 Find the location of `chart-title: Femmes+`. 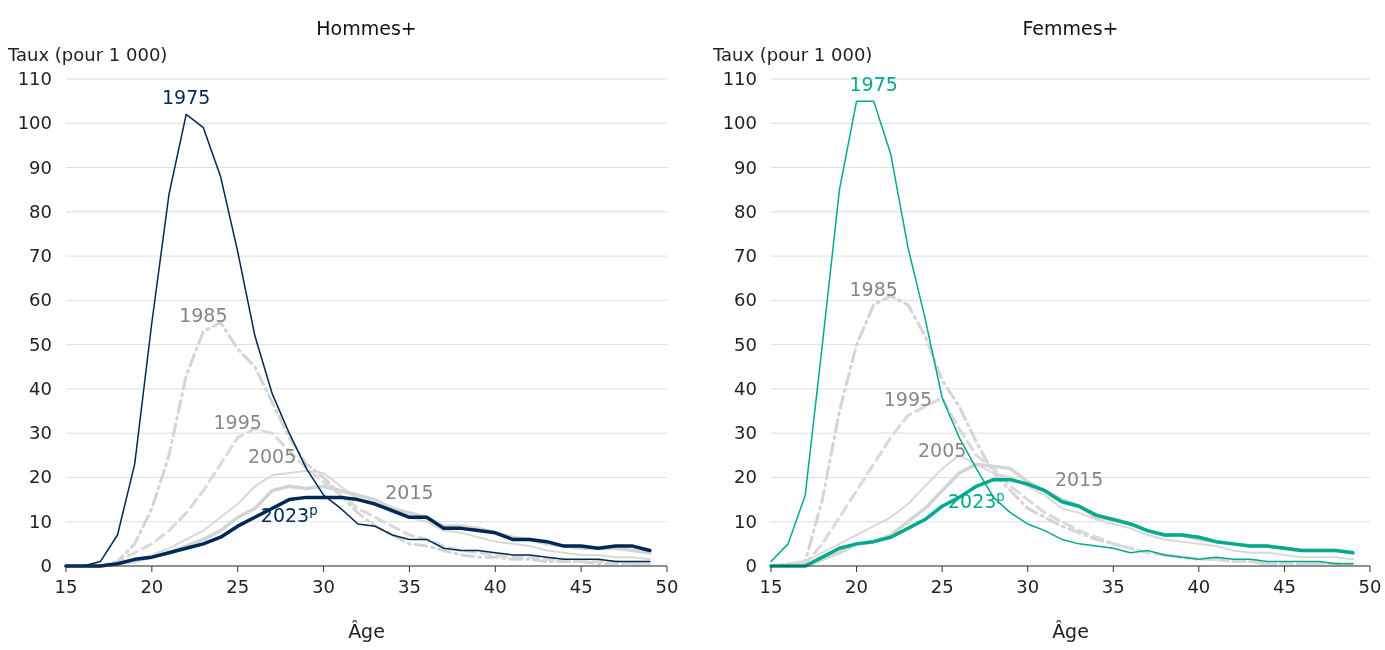

chart-title: Femmes+ is located at coordinates (1070, 28).